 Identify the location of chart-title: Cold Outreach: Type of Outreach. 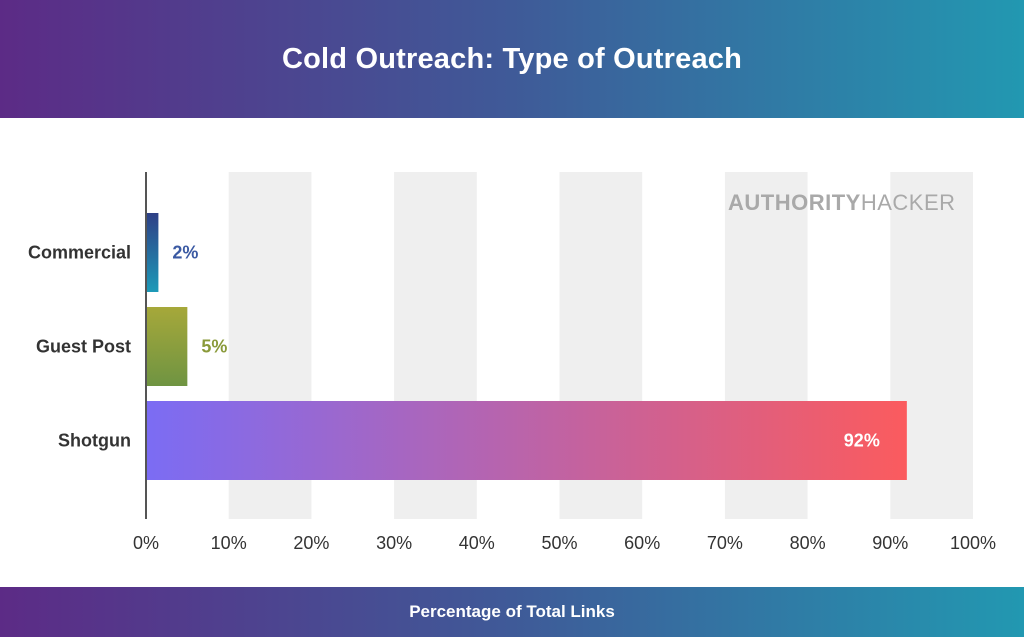
(512, 58).